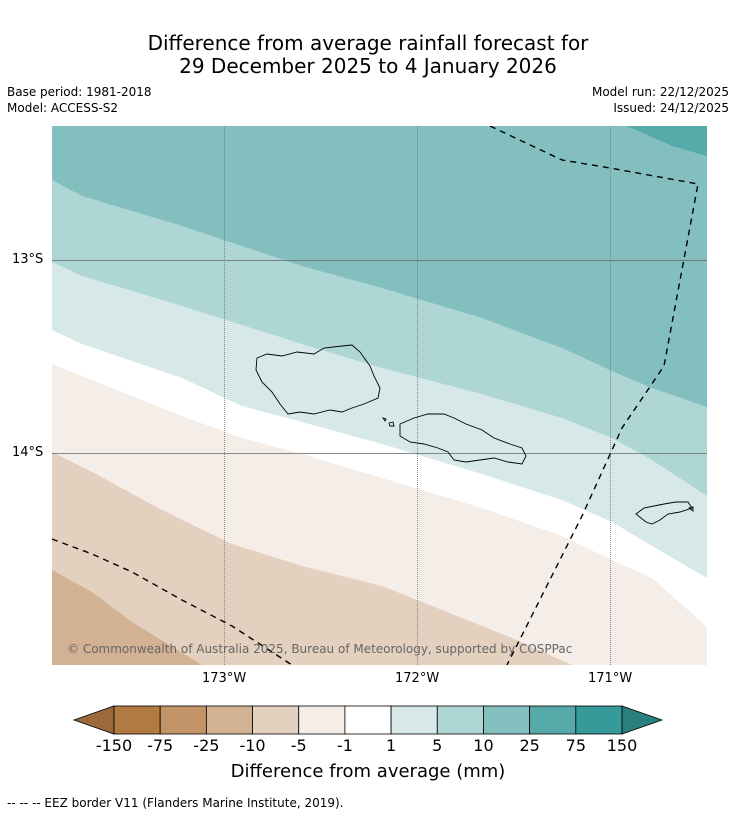 This screenshot has width=736, height=816. What do you see at coordinates (529, 745) in the screenshot?
I see `colorbar-tick-label: 25` at bounding box center [529, 745].